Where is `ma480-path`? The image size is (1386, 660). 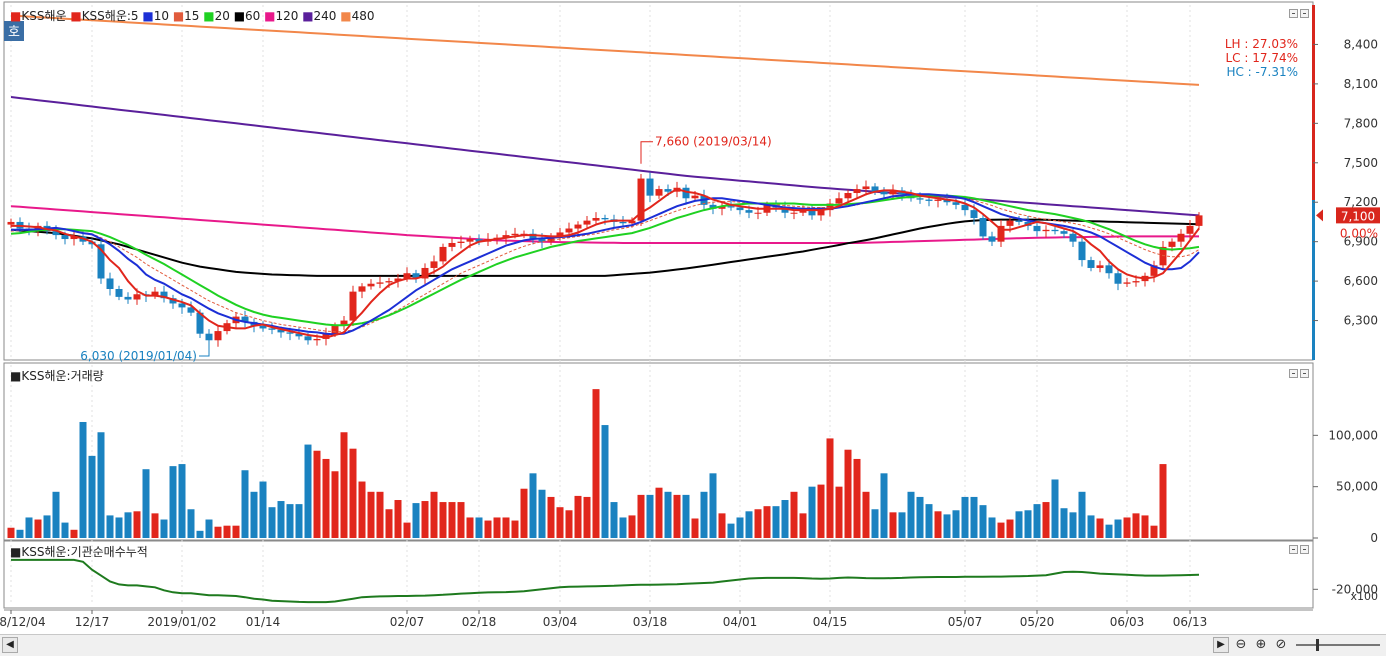
ma480-path is located at coordinates (605, 50).